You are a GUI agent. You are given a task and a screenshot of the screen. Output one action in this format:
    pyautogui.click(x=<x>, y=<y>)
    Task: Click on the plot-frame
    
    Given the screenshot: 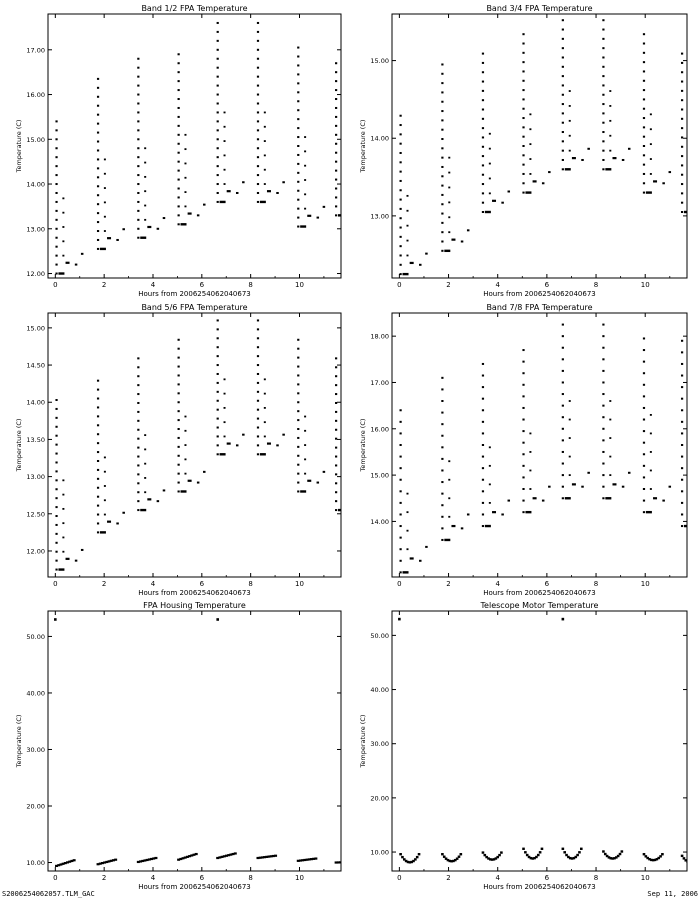 What is the action you would take?
    pyautogui.click(x=194, y=445)
    